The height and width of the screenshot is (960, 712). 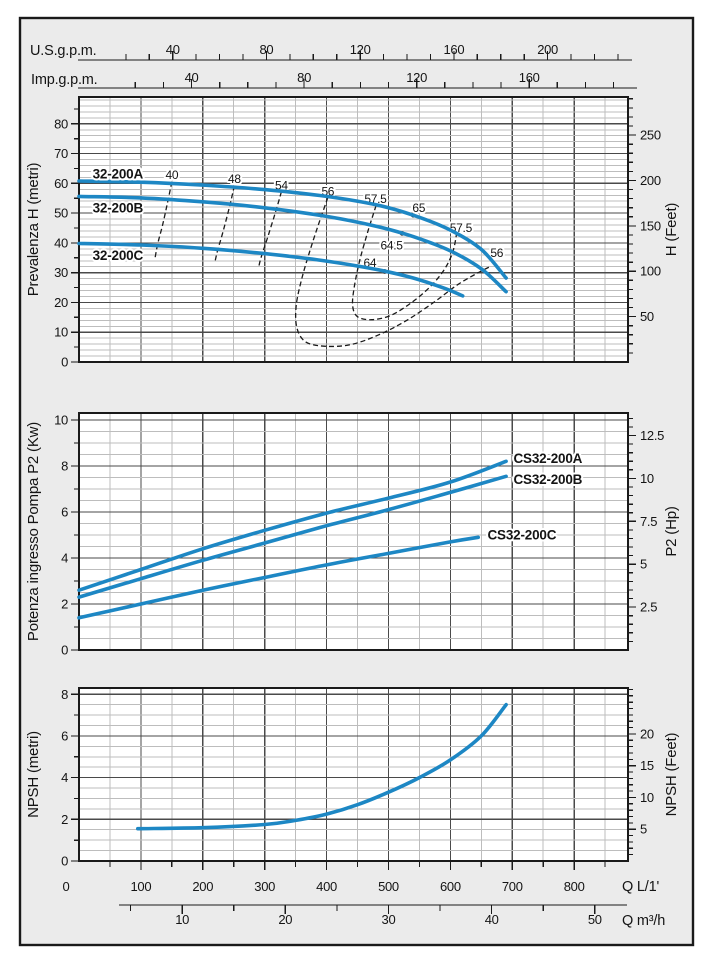 What do you see at coordinates (643, 921) in the screenshot?
I see `scale-name-label: Q m³/h` at bounding box center [643, 921].